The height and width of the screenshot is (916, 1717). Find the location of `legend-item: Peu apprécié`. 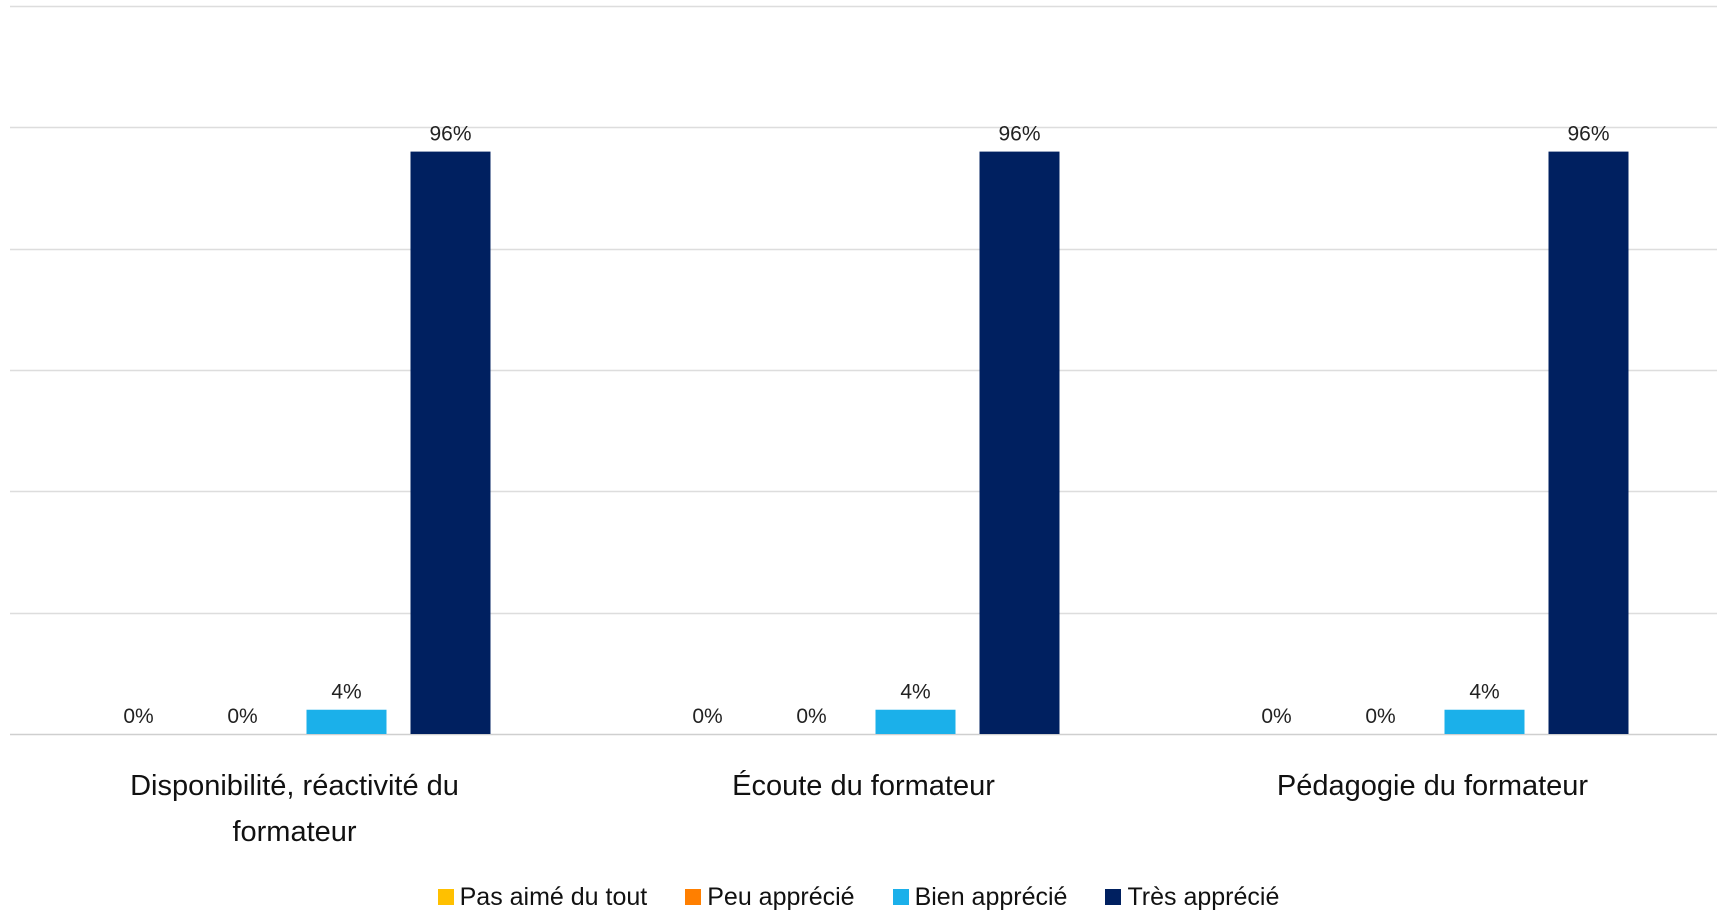

legend-item: Peu apprécié is located at coordinates (769, 897).